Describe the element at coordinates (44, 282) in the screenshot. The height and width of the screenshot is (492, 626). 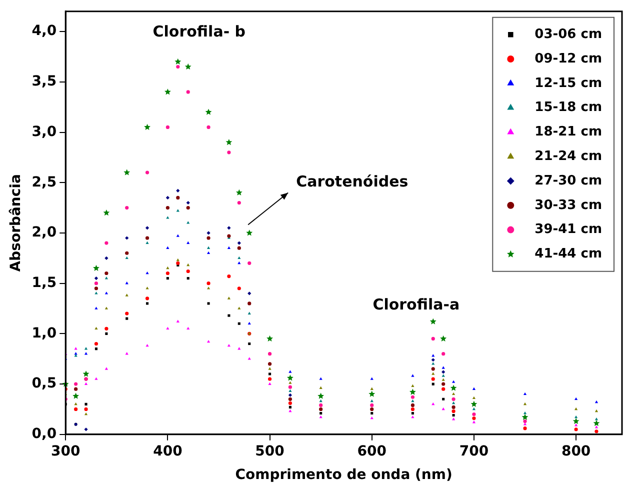
I see `y-tick-label: 1,5` at that location.